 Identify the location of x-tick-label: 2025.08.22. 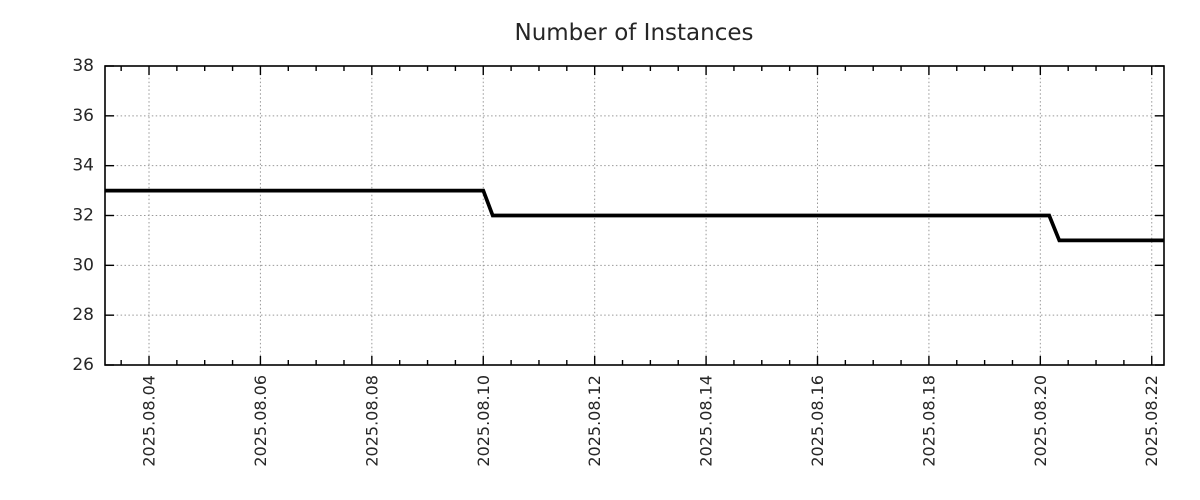
(1151, 421).